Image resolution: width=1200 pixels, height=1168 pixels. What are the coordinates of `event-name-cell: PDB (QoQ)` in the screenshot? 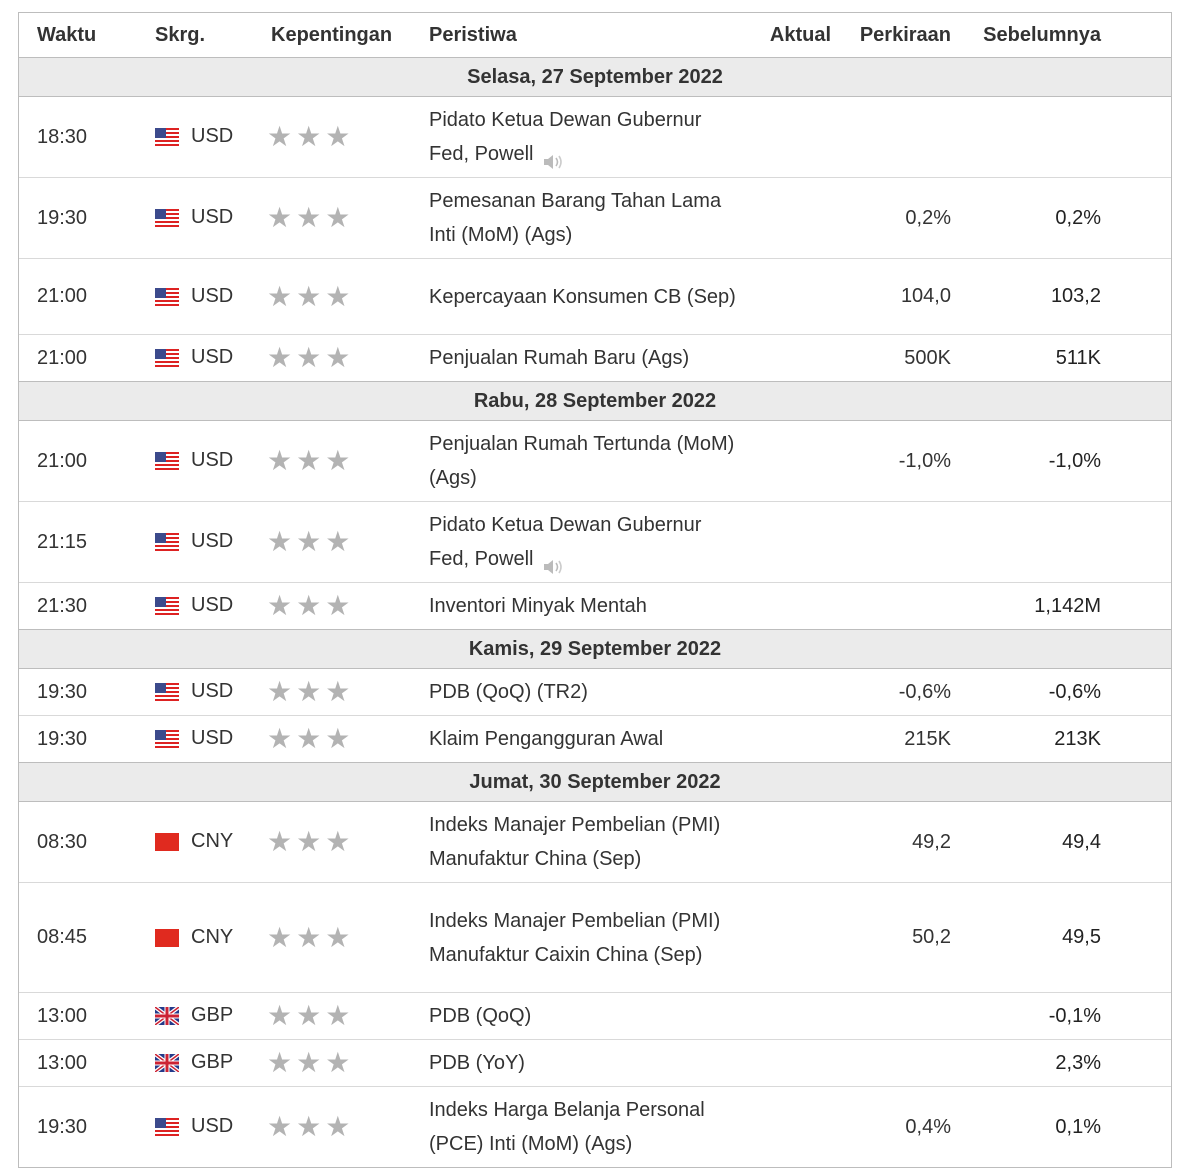 It's located at (580, 1016).